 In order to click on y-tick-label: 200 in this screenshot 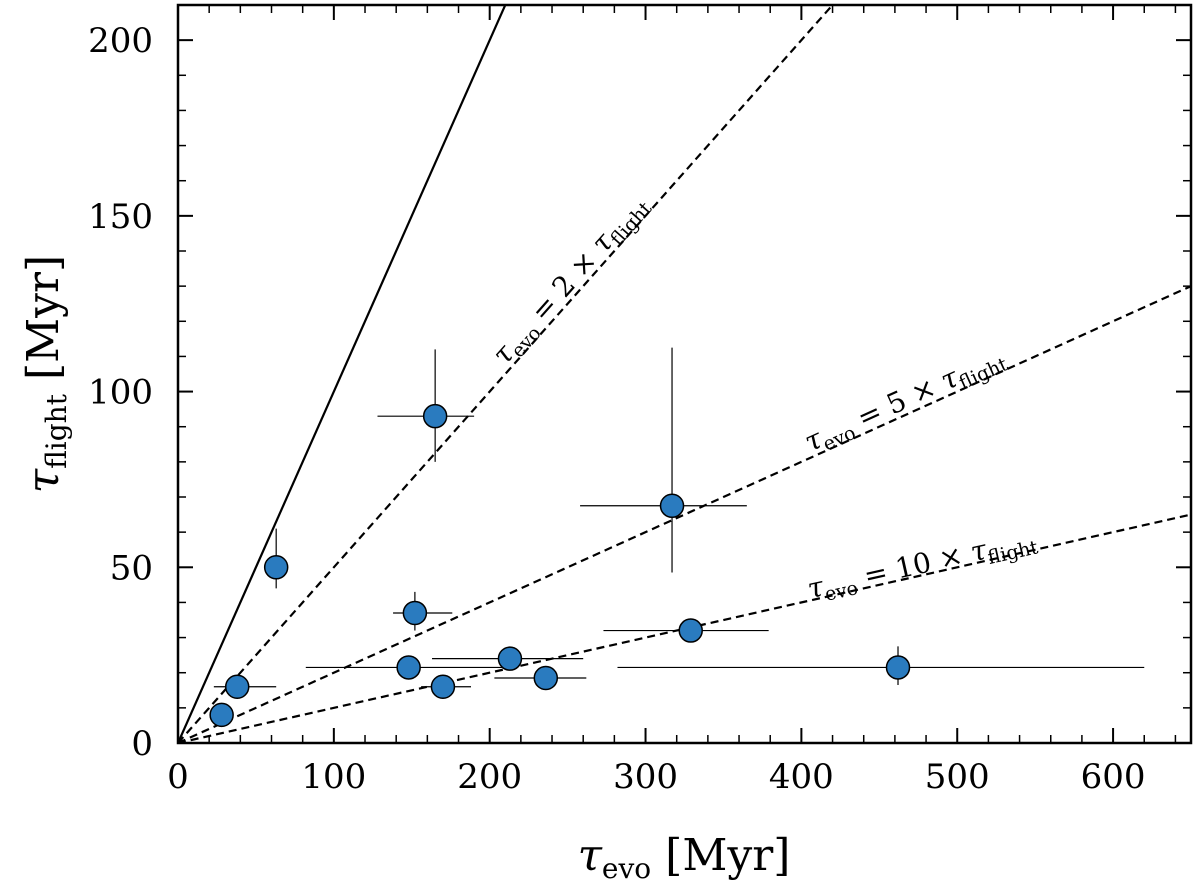, I will do `click(120, 41)`.